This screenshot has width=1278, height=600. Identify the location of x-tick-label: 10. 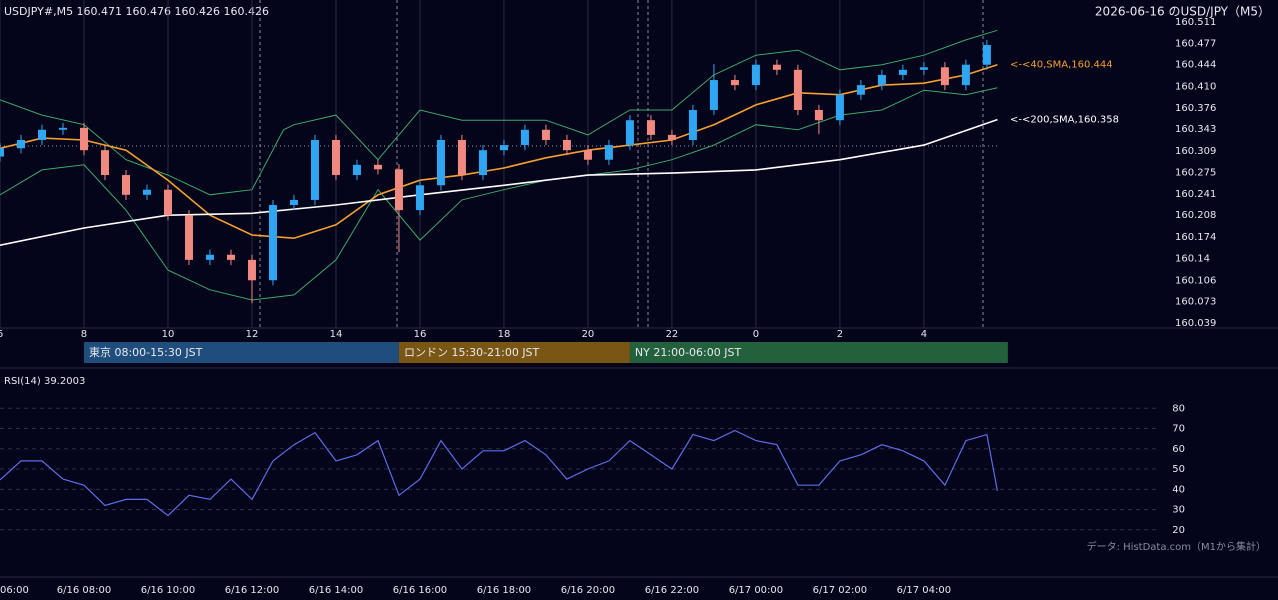
(168, 334).